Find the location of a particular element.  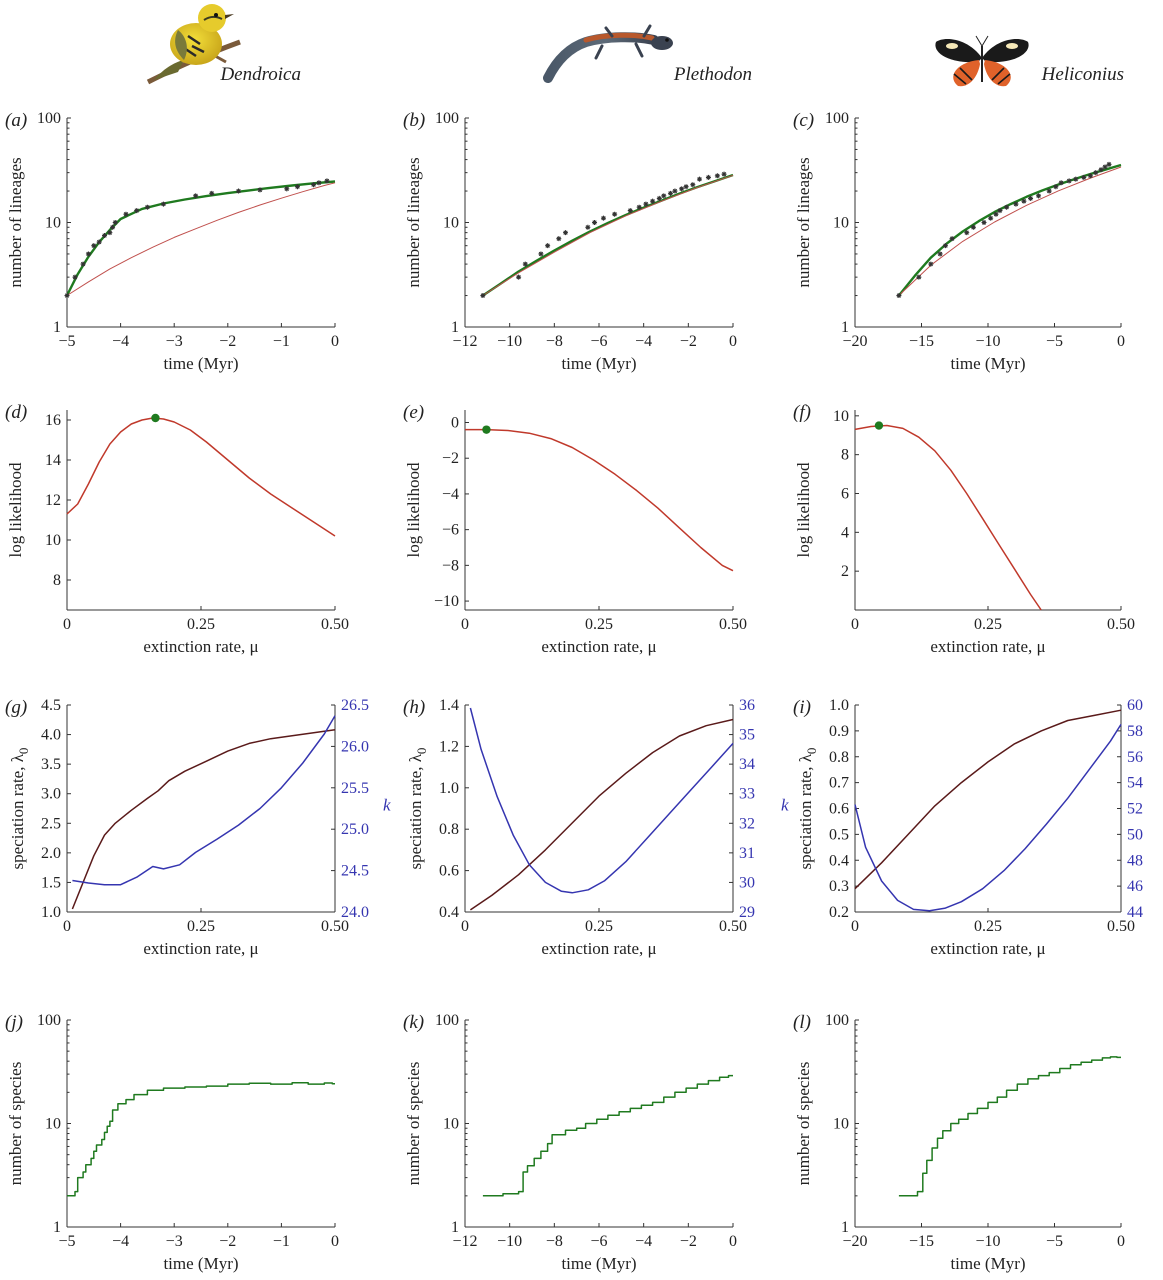

y-right-tick-label: 44 is located at coordinates (1135, 912).